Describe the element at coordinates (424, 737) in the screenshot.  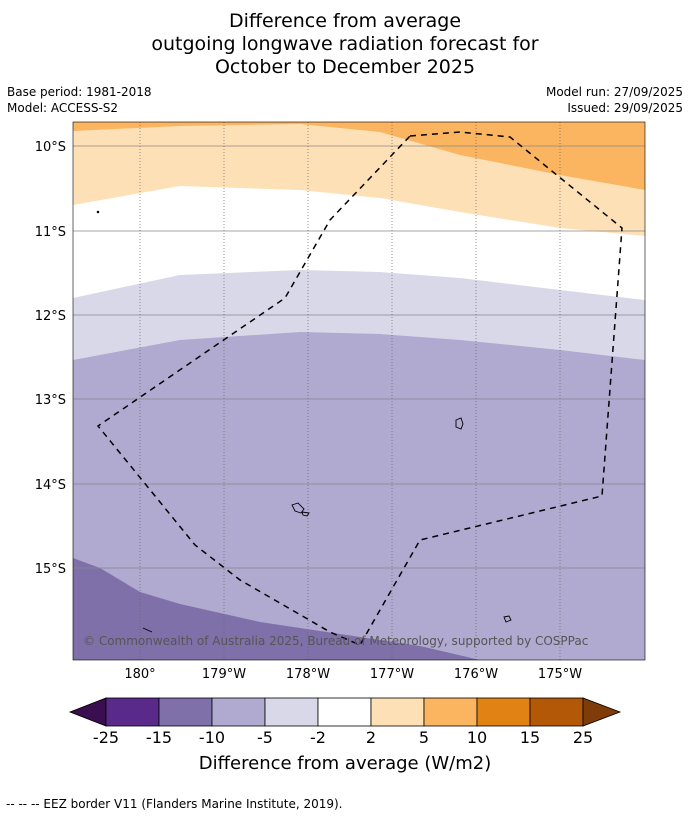
I see `colorbar-tick-7: 5` at that location.